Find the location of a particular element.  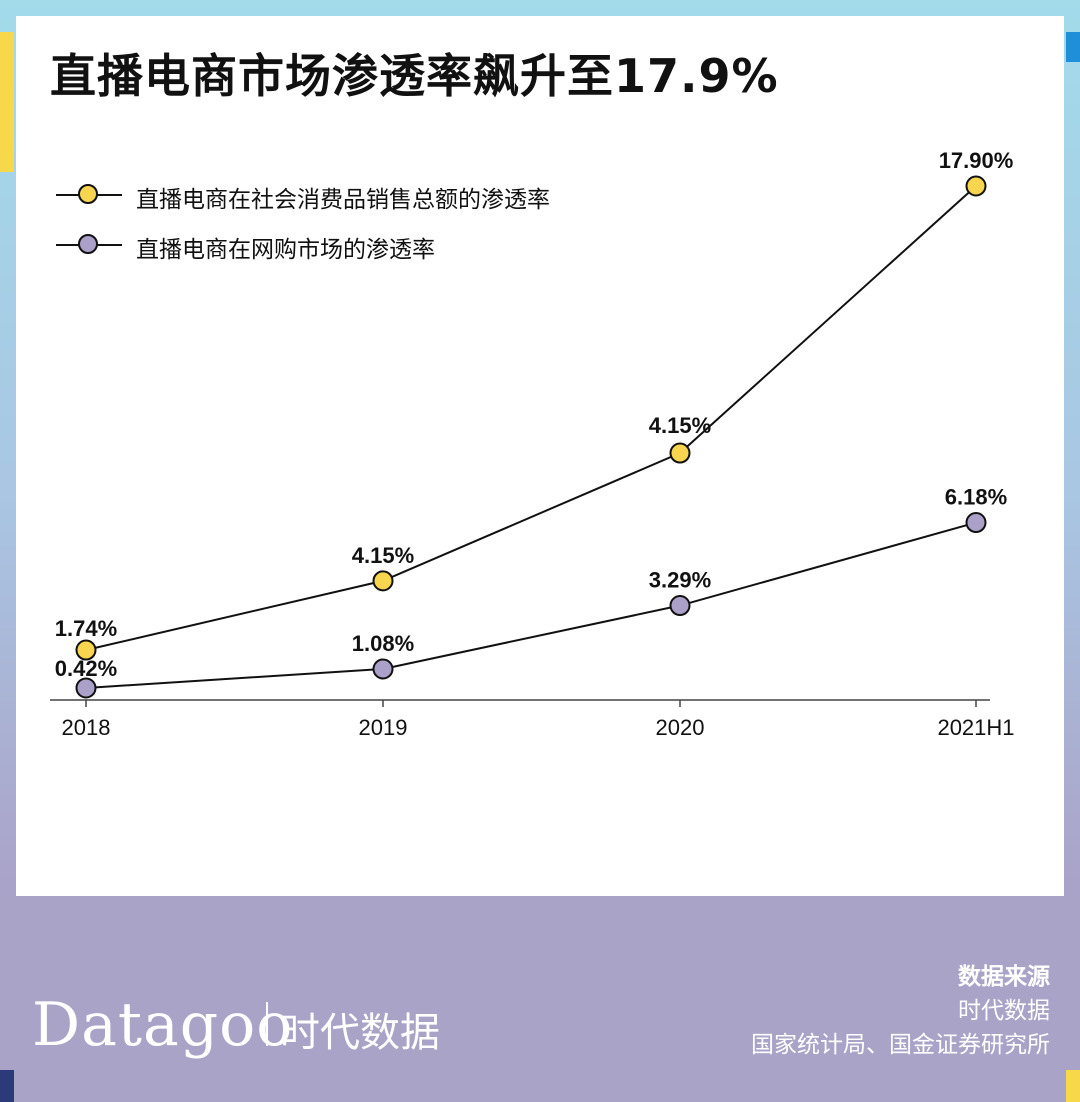

data-label: 6.18% is located at coordinates (976, 497).